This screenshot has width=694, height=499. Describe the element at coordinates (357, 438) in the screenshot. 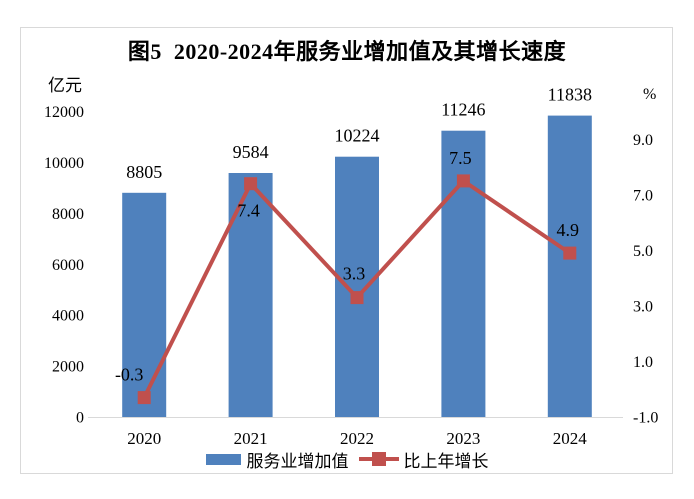

I see `x-axis-label-2022: 2022` at that location.